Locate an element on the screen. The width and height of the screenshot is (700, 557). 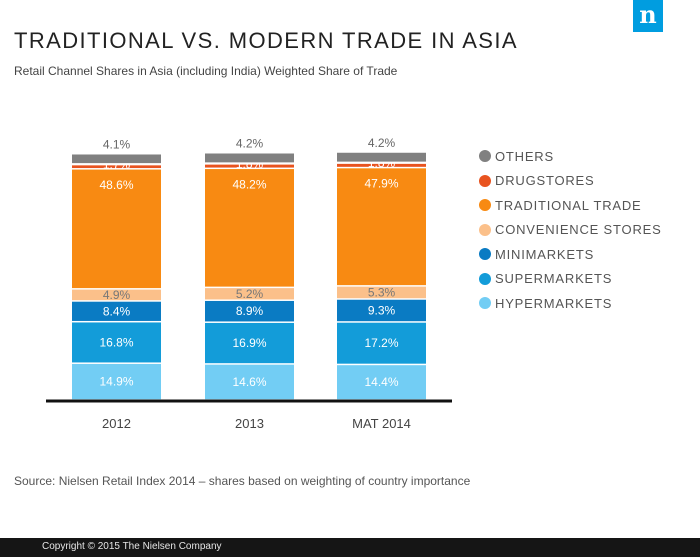
legend-label: HYPERMARKETS is located at coordinates (554, 303).